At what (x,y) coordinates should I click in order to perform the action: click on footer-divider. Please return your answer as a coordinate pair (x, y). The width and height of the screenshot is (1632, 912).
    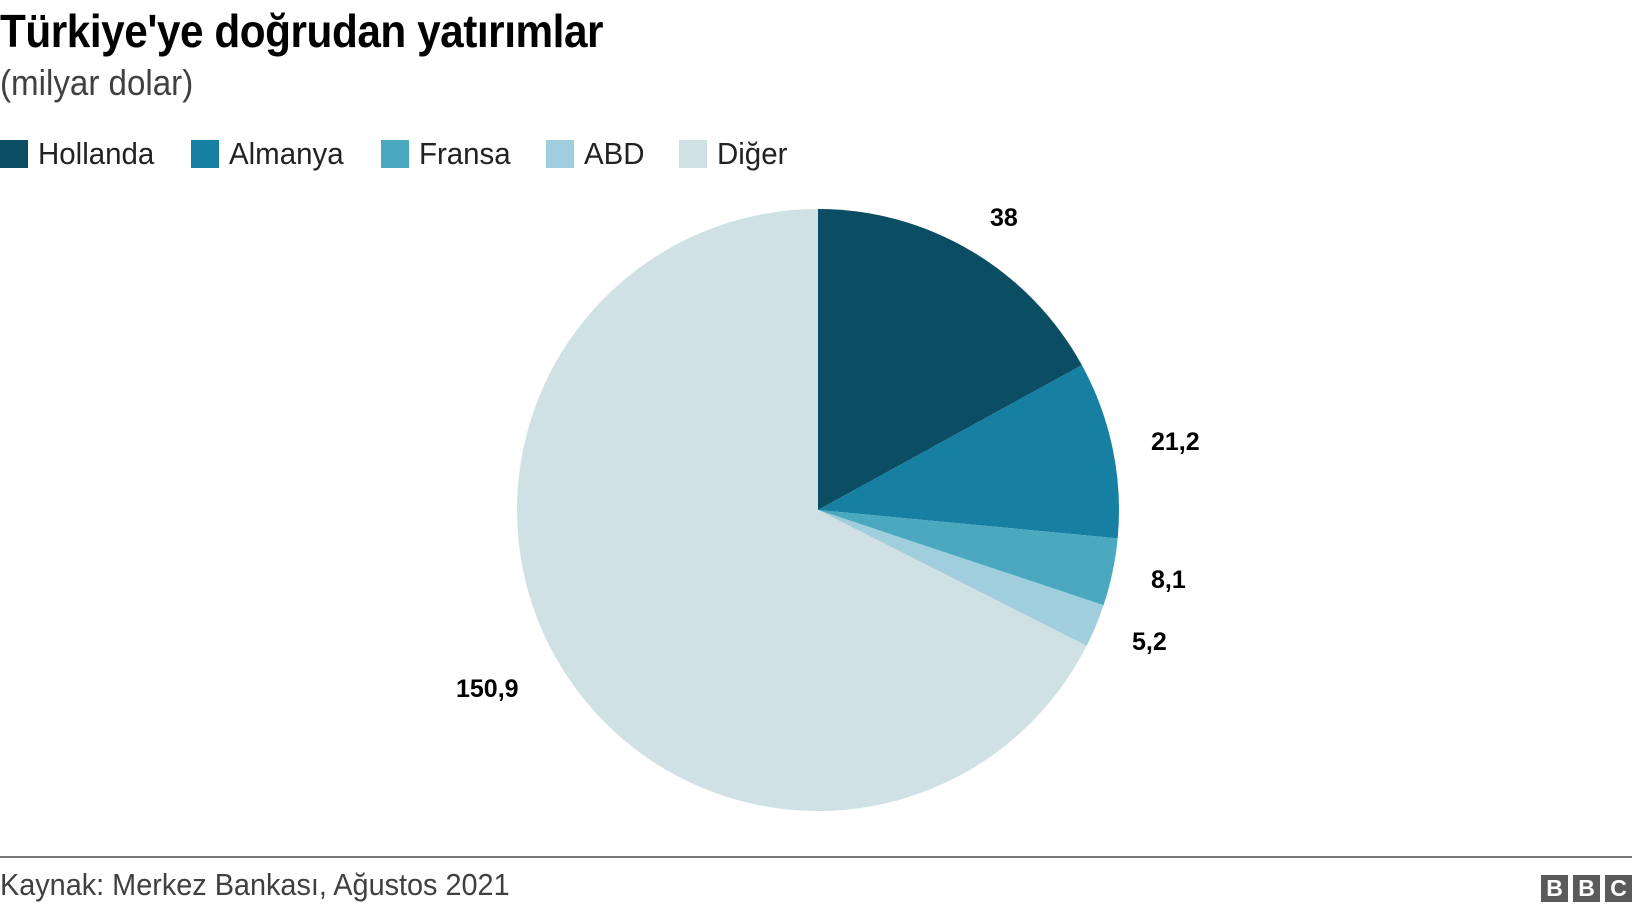
    Looking at the image, I should click on (816, 857).